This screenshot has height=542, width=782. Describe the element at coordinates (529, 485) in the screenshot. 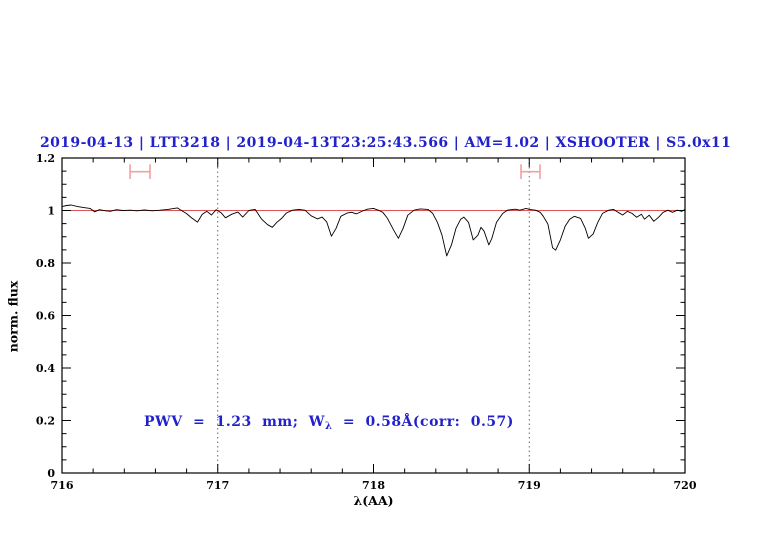

I see `x-tick-label: 719` at that location.